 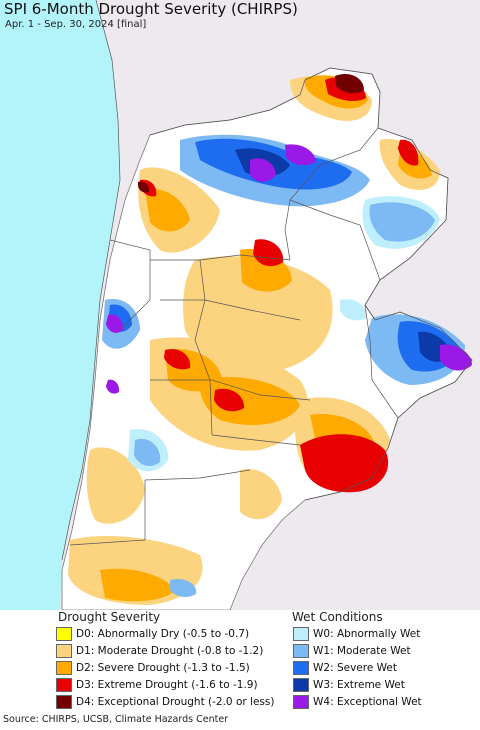 I want to click on legend-item-w2: W2: Severe Wet, so click(x=345, y=668).